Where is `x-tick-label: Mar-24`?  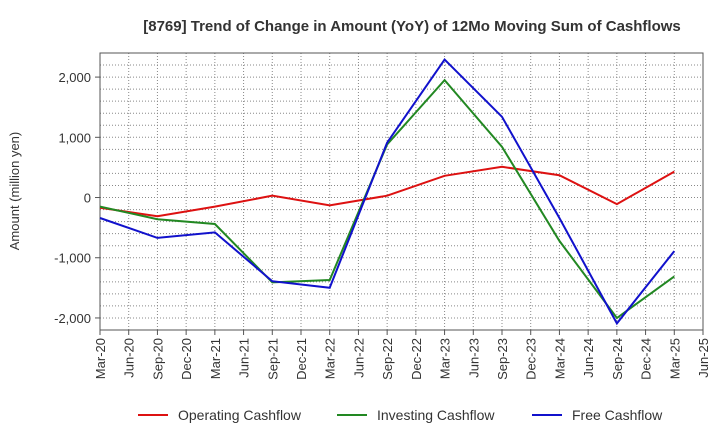
x-tick-label: Mar-24 is located at coordinates (559, 358).